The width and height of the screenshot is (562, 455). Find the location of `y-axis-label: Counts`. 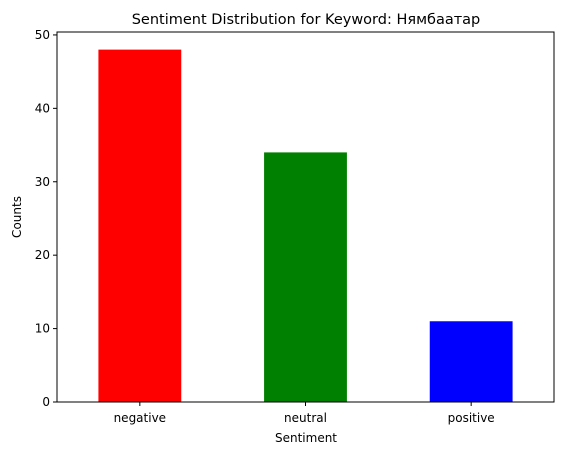

y-axis-label: Counts is located at coordinates (17, 217).